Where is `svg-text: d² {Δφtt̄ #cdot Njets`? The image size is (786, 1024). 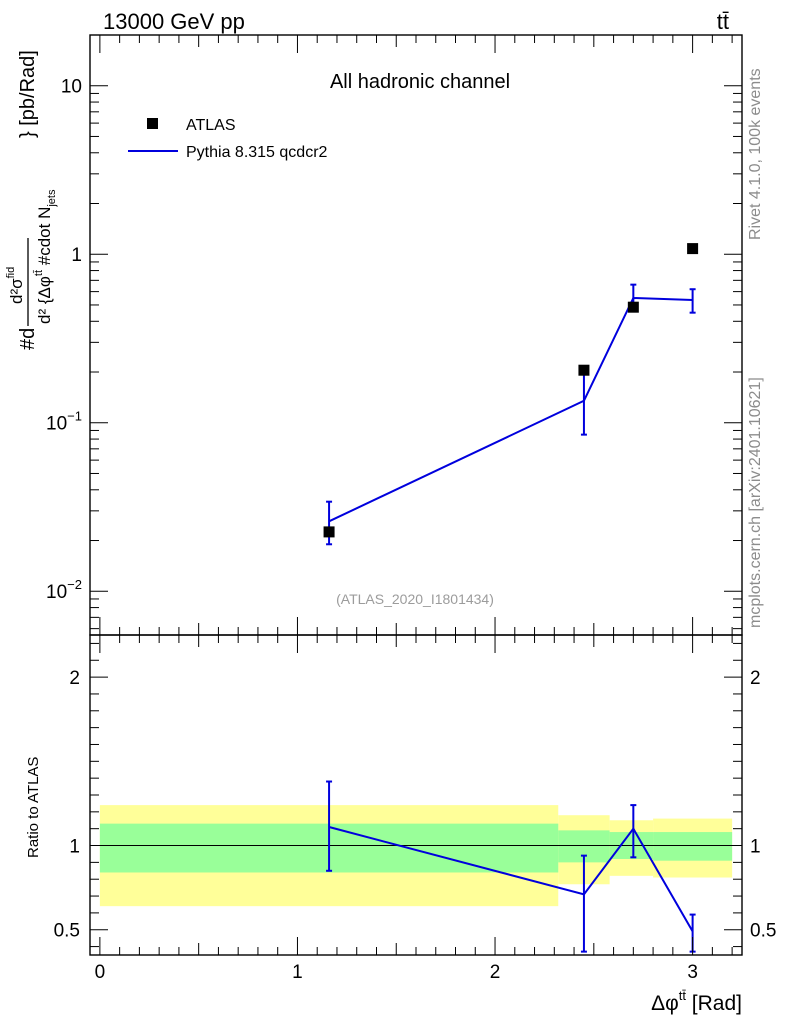 svg-text: d² {Δφtt̄ #cdot Njets is located at coordinates (45, 256).